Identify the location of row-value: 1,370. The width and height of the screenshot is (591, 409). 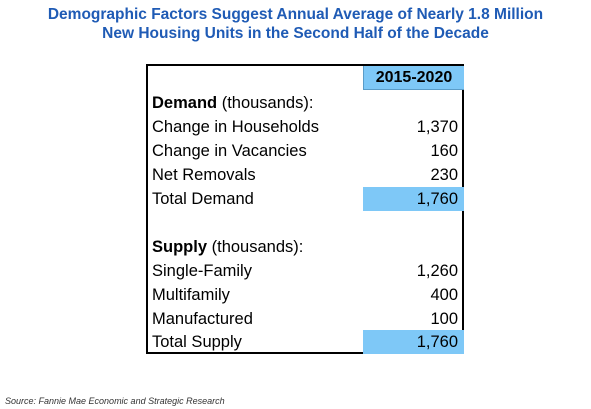
(437, 127).